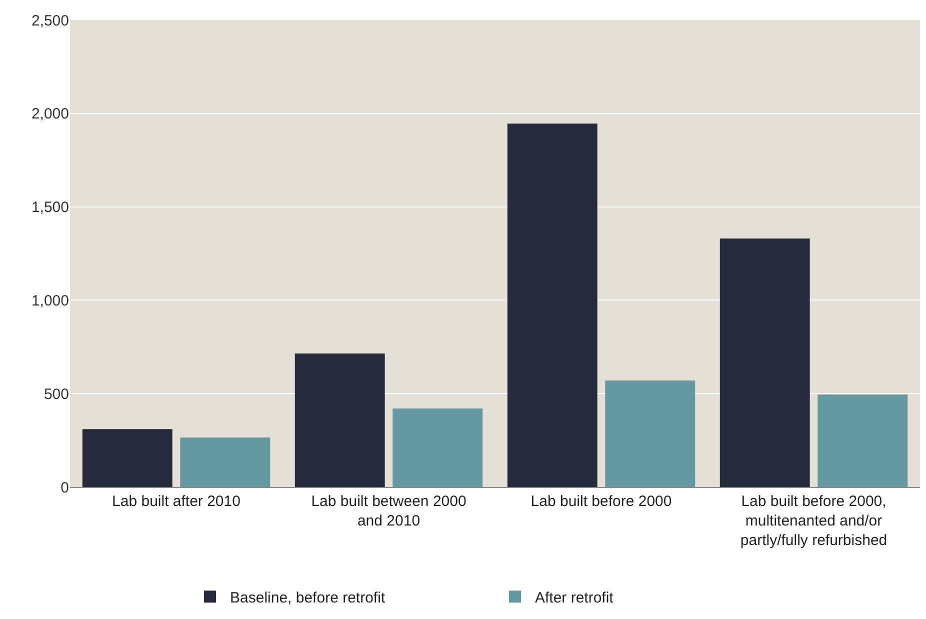 The height and width of the screenshot is (619, 926). What do you see at coordinates (50, 301) in the screenshot?
I see `y-tick-label: 1,000` at bounding box center [50, 301].